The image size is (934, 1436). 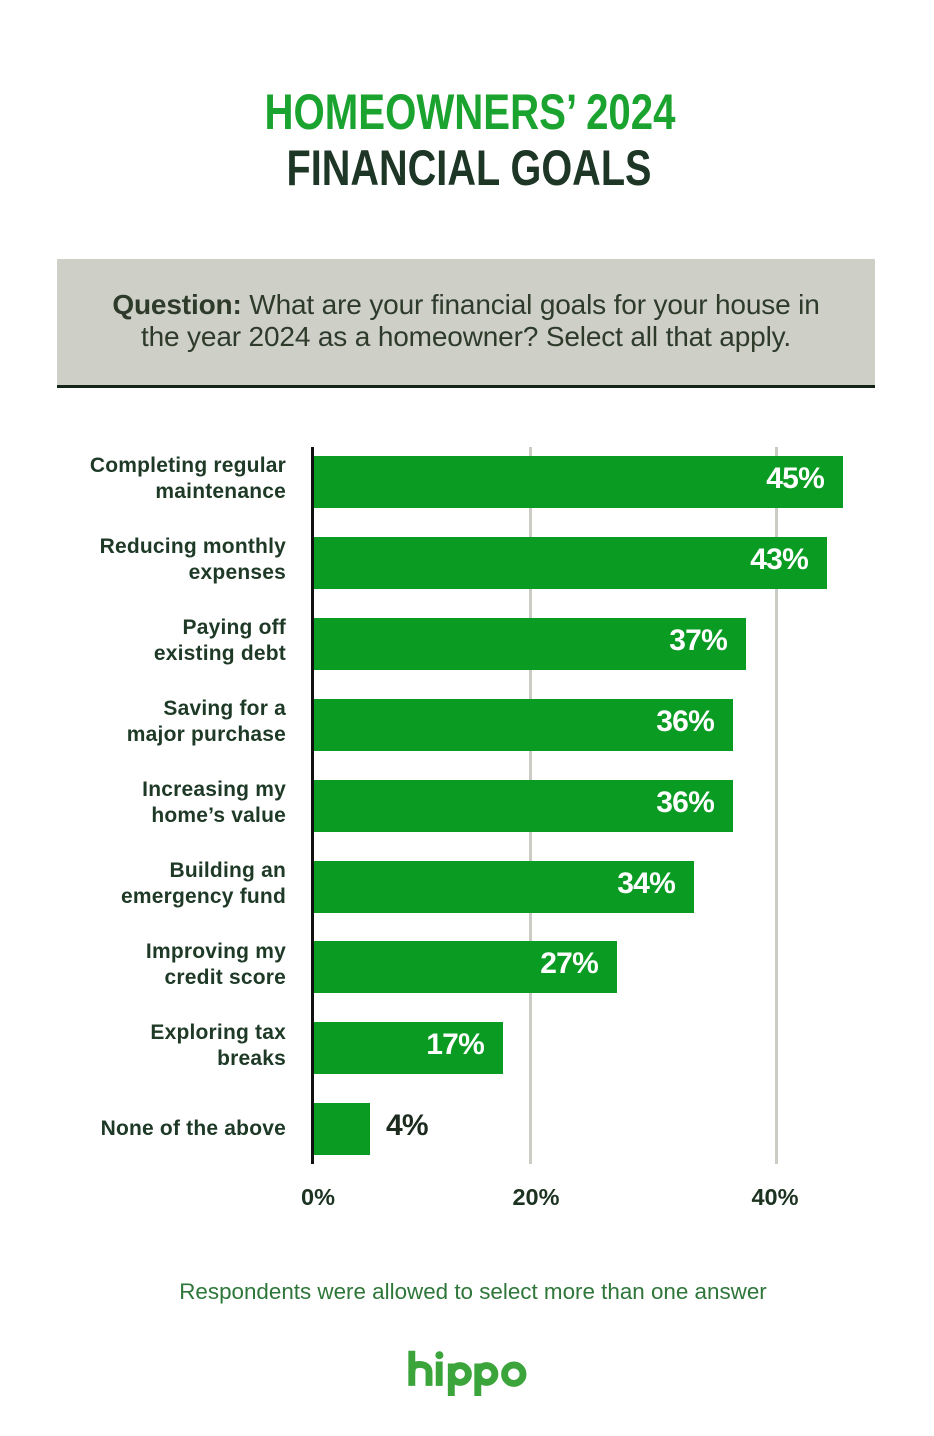 I want to click on svg-text: HOMEOWNERS’ 2024, so click(x=470, y=112).